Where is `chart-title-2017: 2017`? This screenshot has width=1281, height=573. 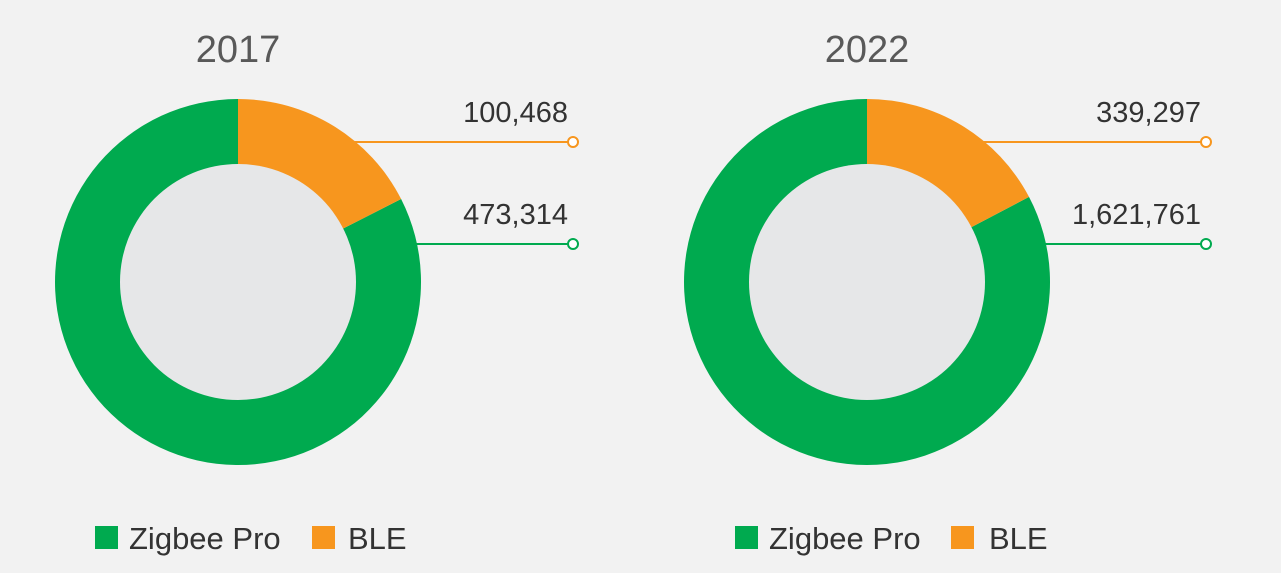 chart-title-2017: 2017 is located at coordinates (238, 50).